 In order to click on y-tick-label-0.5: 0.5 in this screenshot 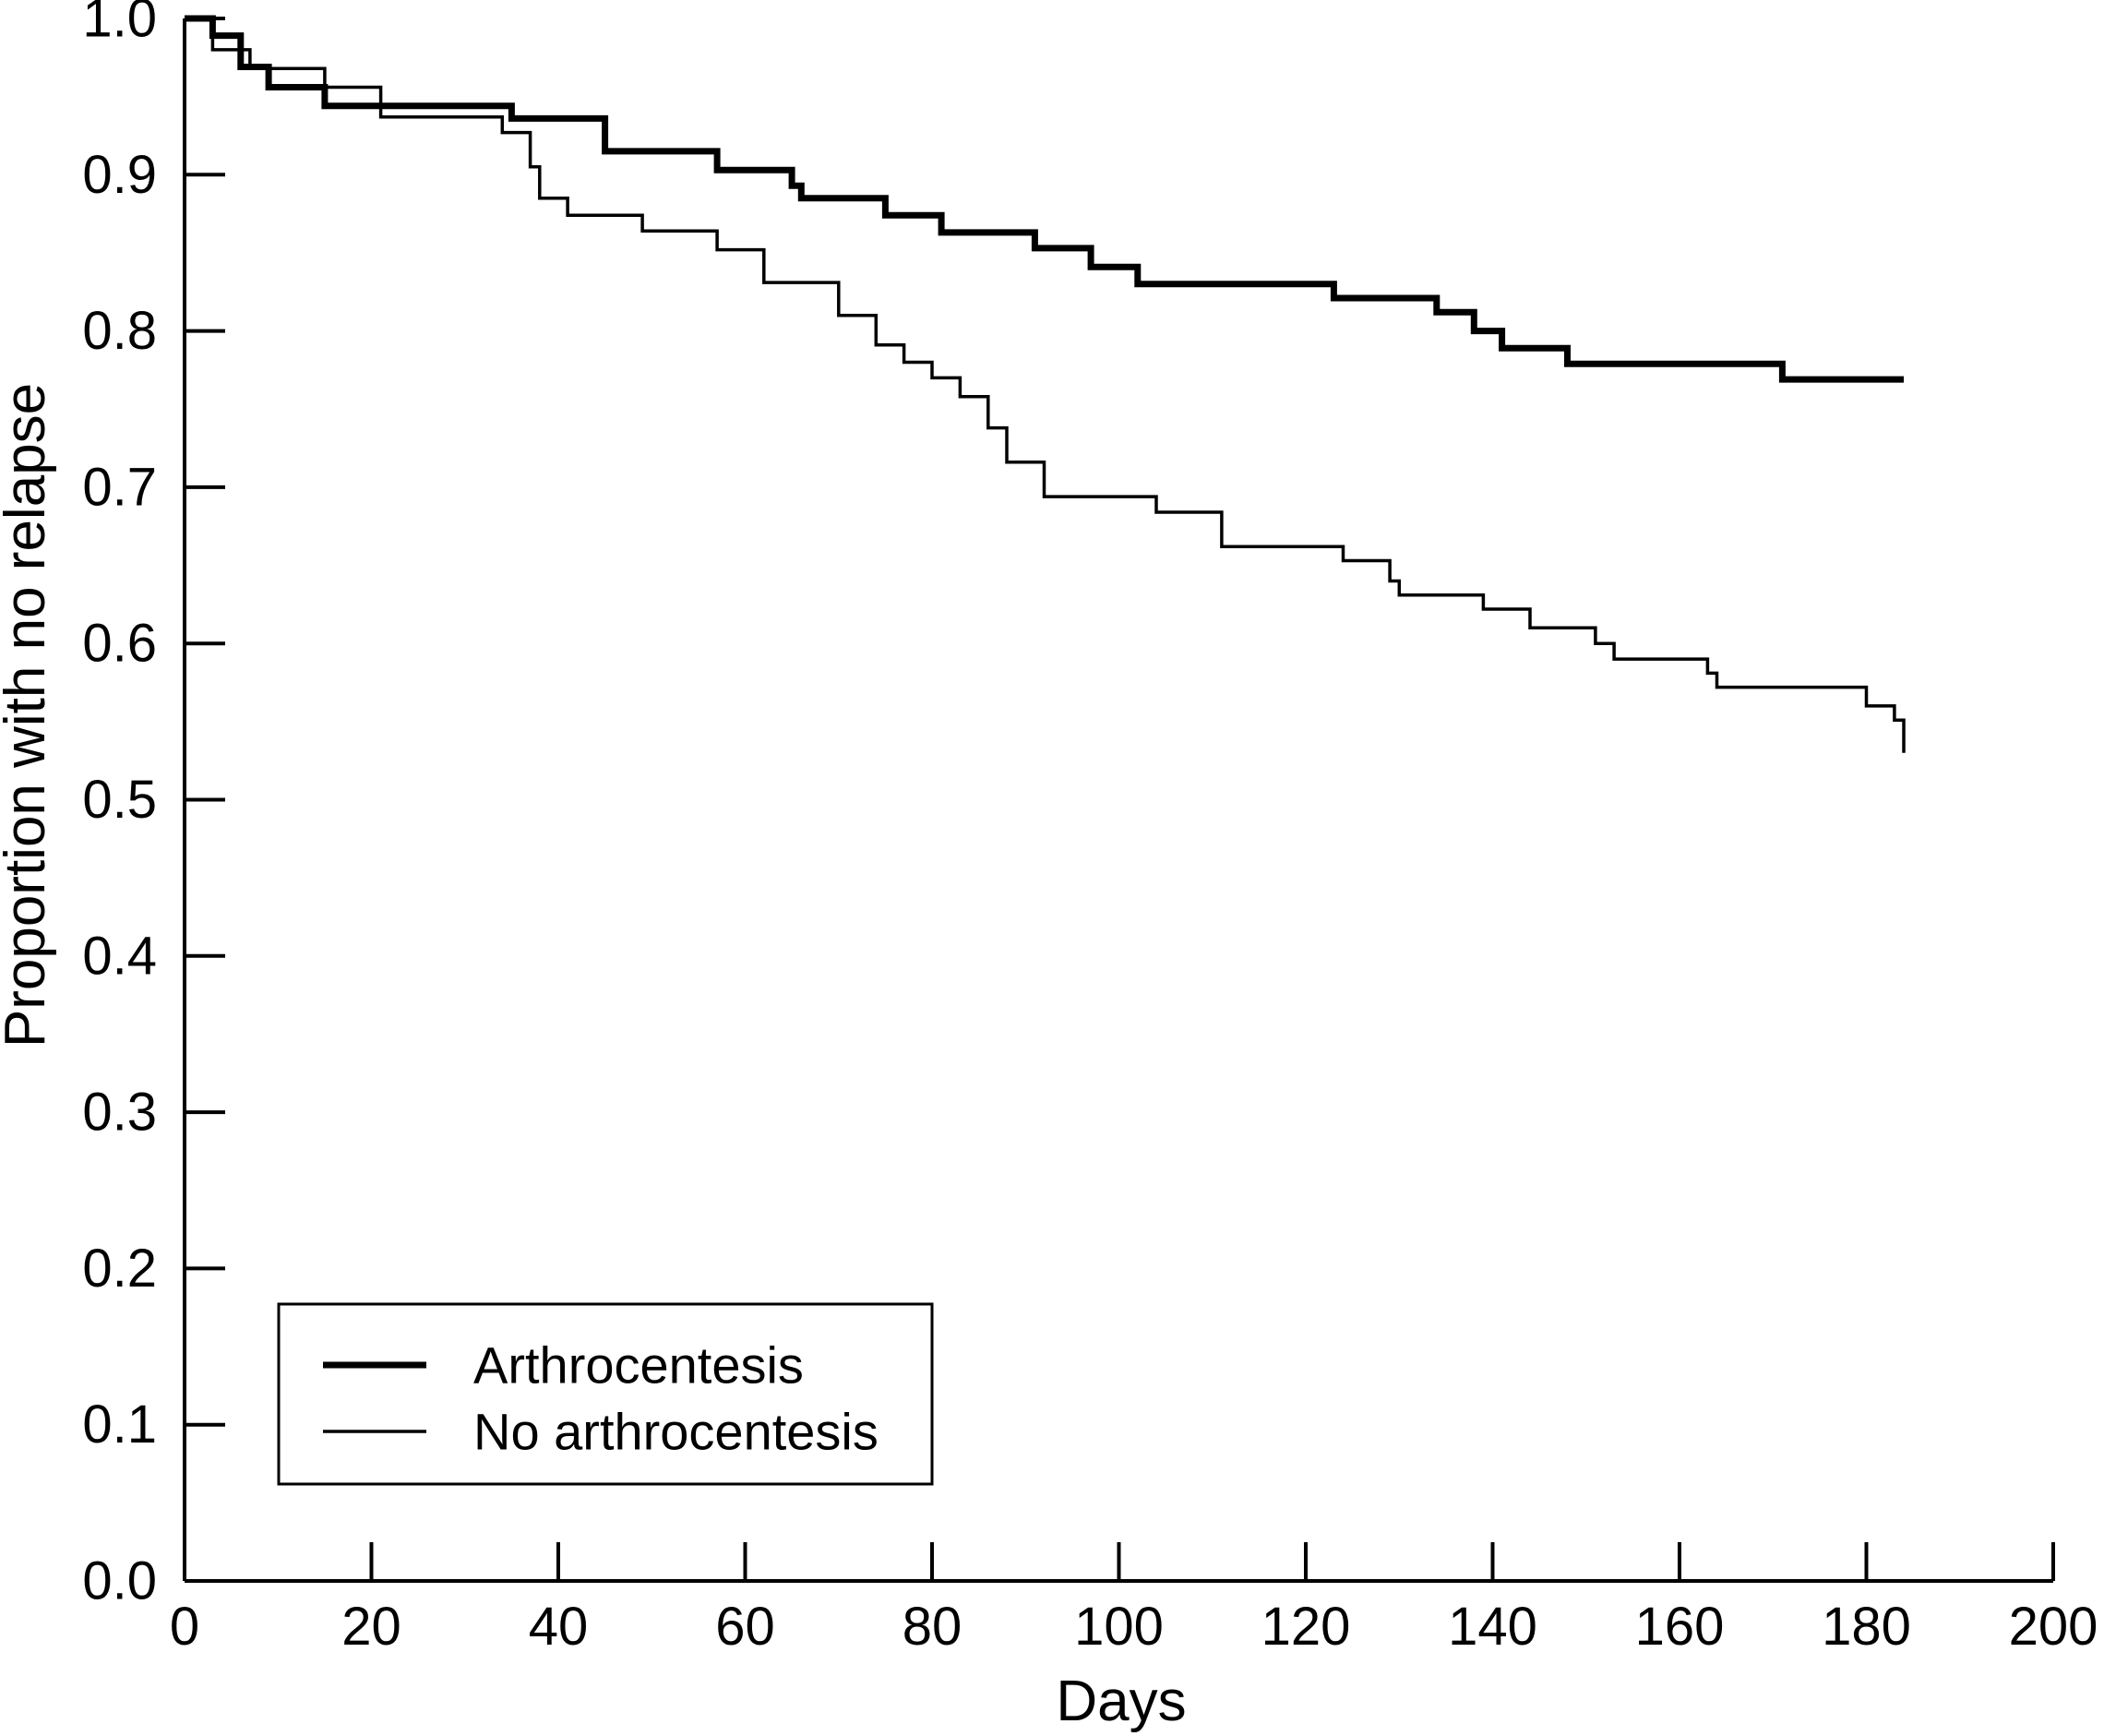, I will do `click(119, 800)`.